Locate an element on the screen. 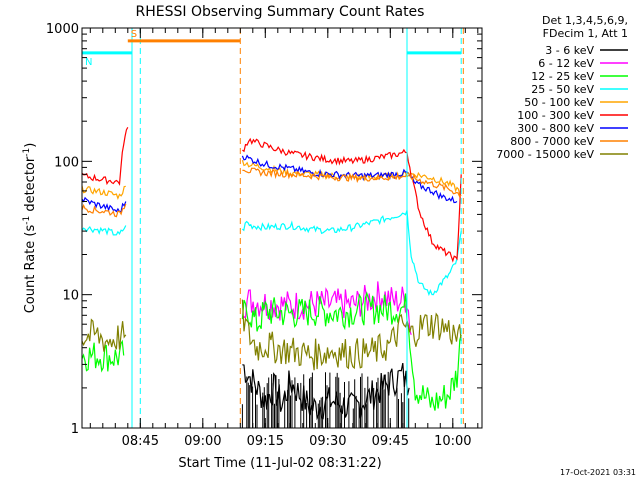  timestamp: 17-Oct-2021 03:31 is located at coordinates (598, 472).